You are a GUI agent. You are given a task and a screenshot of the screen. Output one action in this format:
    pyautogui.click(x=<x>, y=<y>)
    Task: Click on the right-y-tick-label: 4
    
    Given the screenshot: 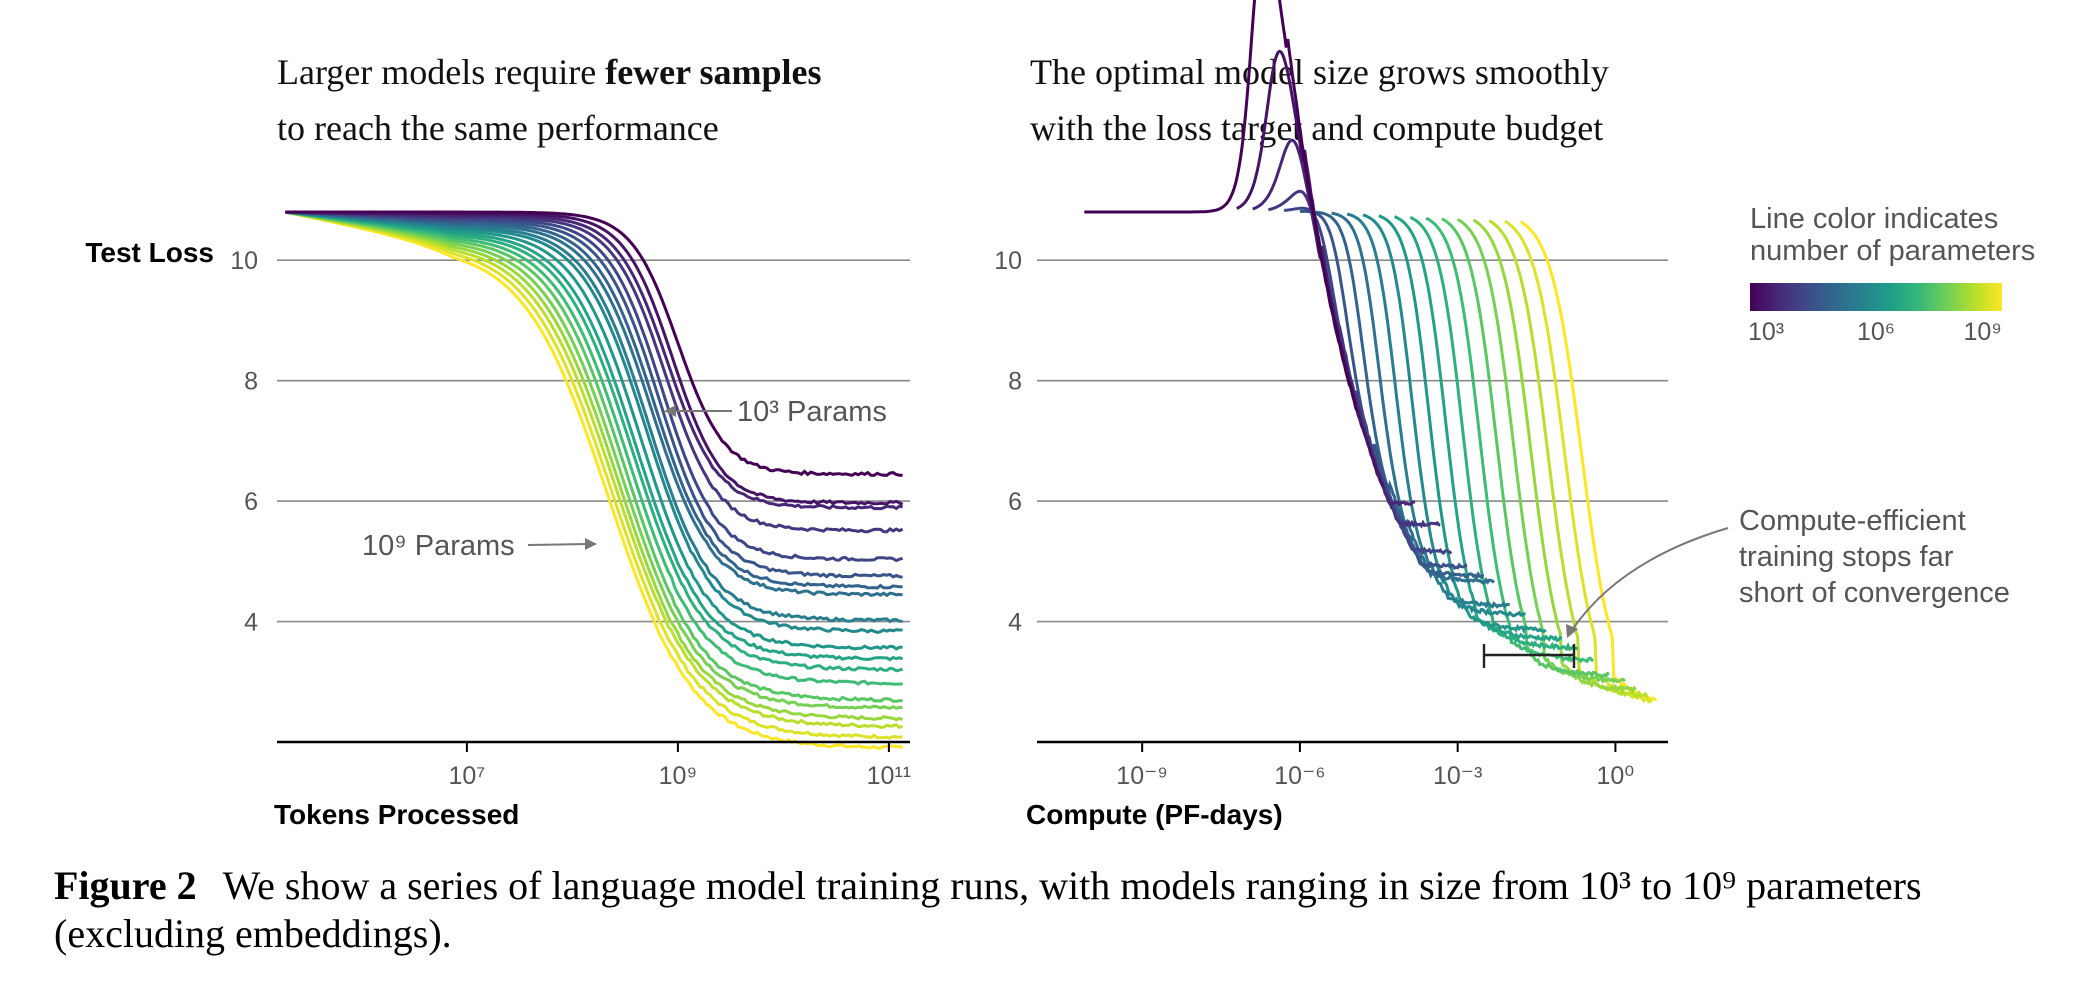 What is the action you would take?
    pyautogui.click(x=1015, y=623)
    